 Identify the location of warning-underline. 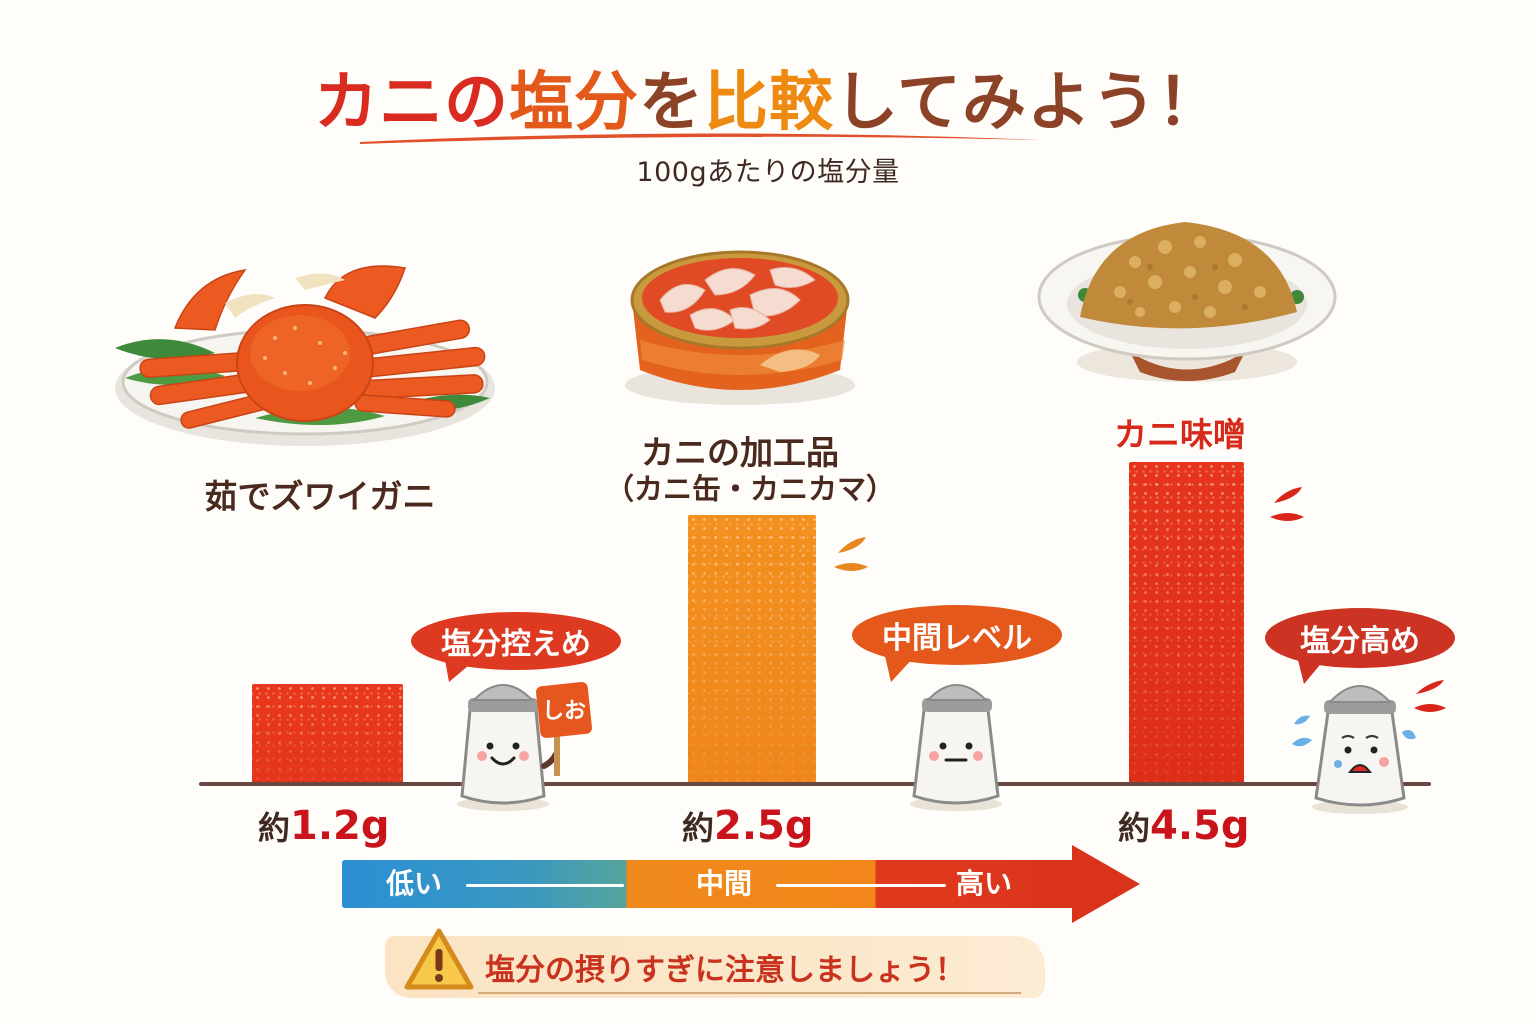
(749, 993).